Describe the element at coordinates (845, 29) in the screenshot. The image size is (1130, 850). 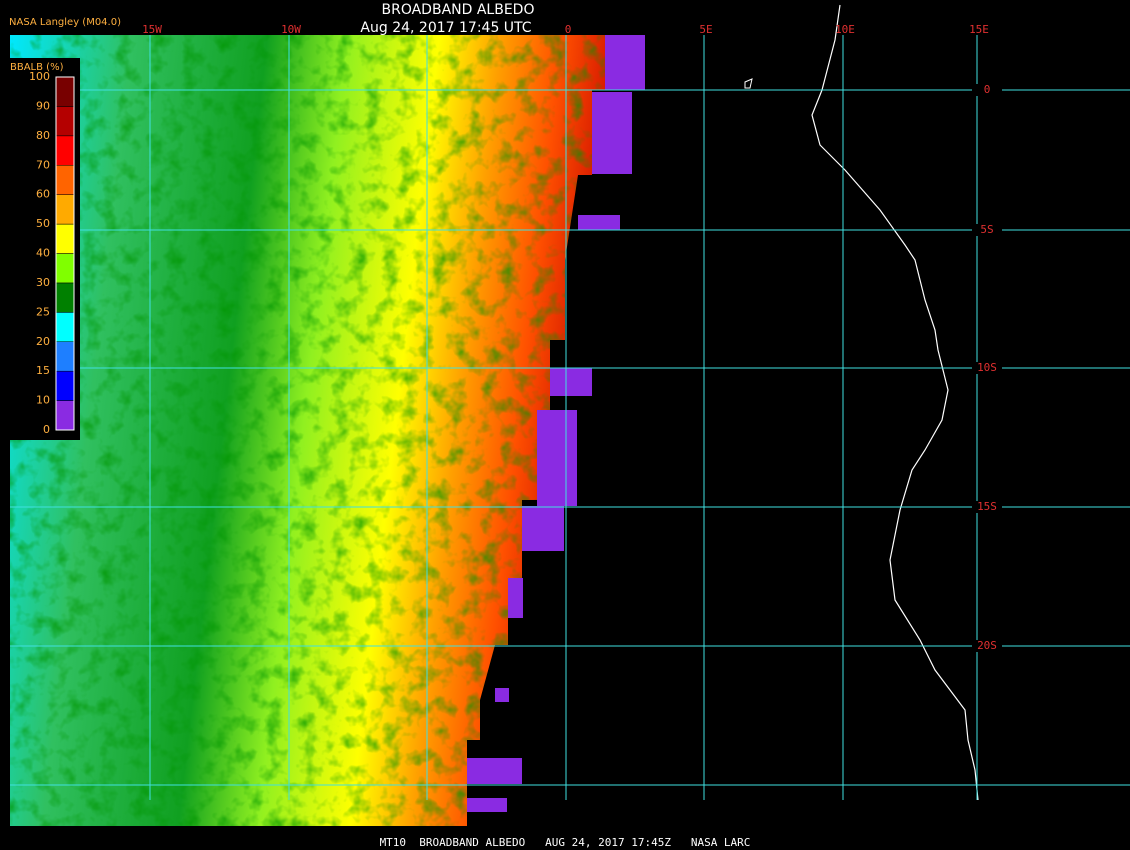
I see `lon-label: 10E` at that location.